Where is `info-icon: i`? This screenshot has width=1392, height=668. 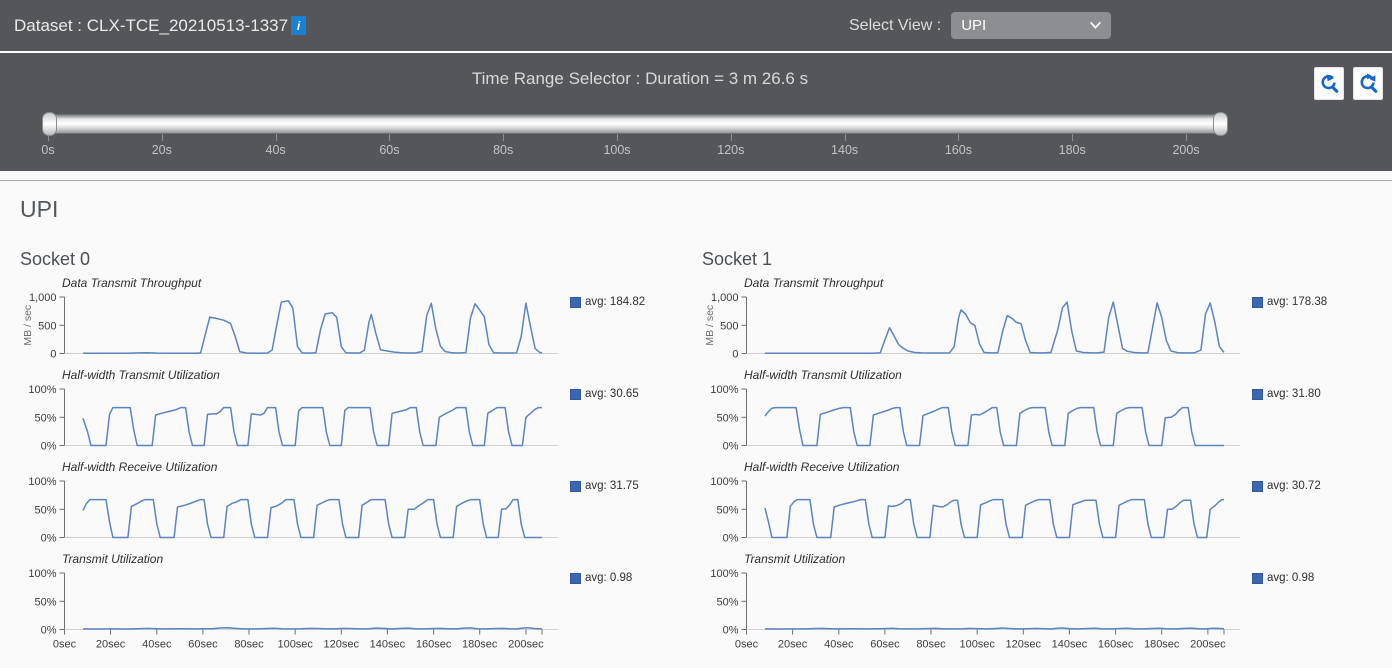 info-icon: i is located at coordinates (299, 25).